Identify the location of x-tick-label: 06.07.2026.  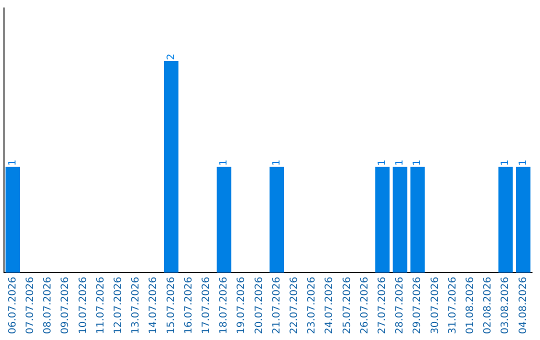
(12, 305).